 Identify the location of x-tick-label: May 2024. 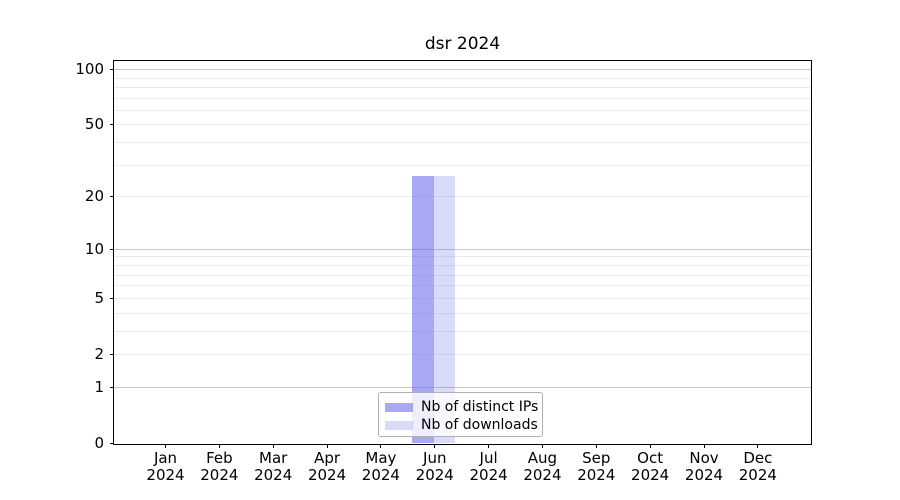
(380, 466).